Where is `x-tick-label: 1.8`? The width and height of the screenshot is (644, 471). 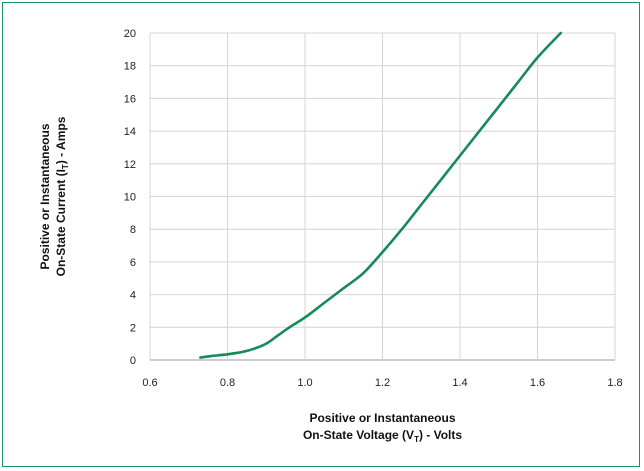 x-tick-label: 1.8 is located at coordinates (614, 383).